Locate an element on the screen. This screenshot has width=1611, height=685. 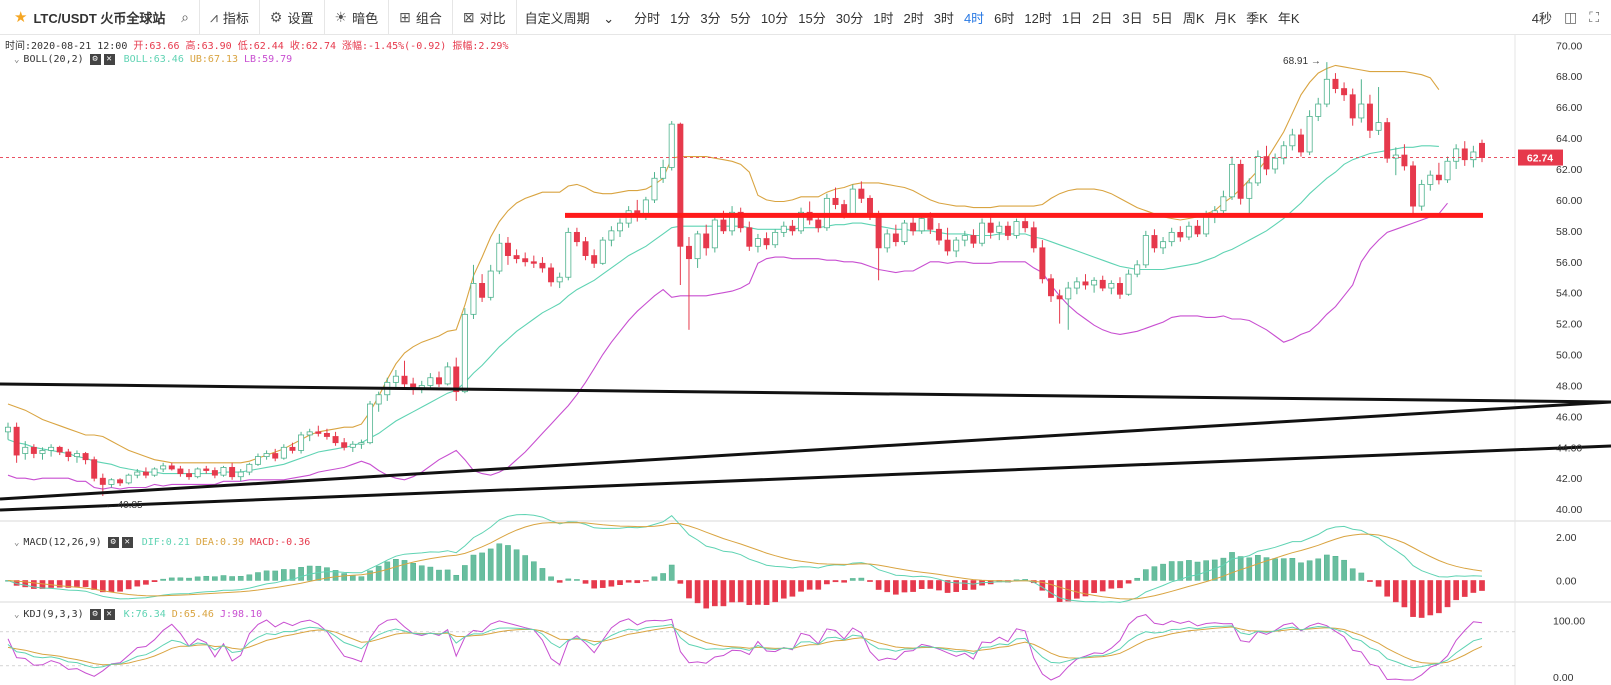
period-19: 季K is located at coordinates (1257, 18).